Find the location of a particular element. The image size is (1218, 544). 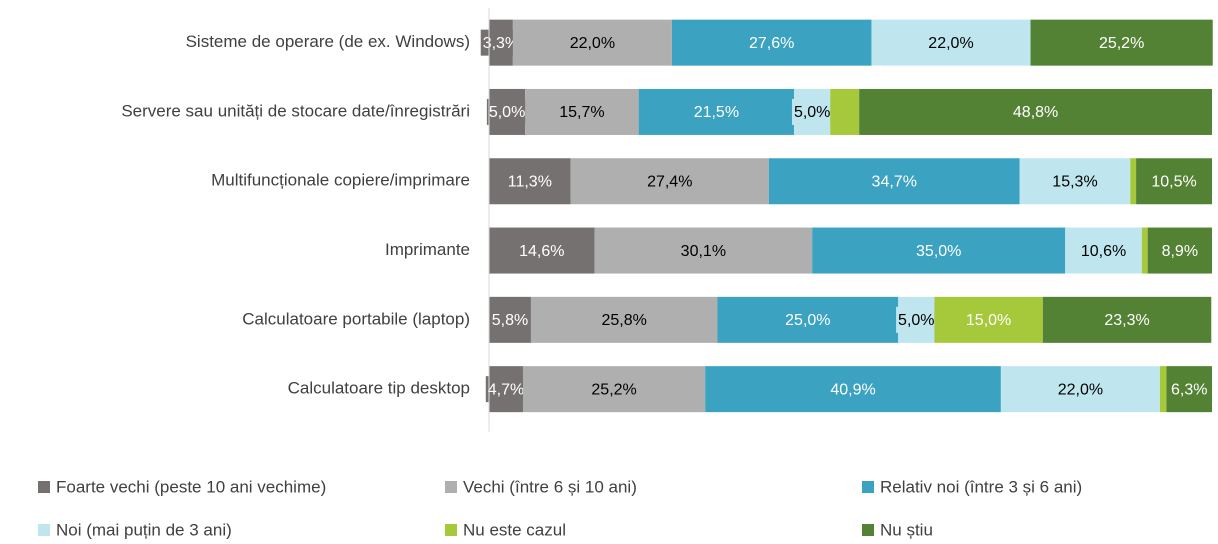

data-label: 8,9% is located at coordinates (1180, 251).